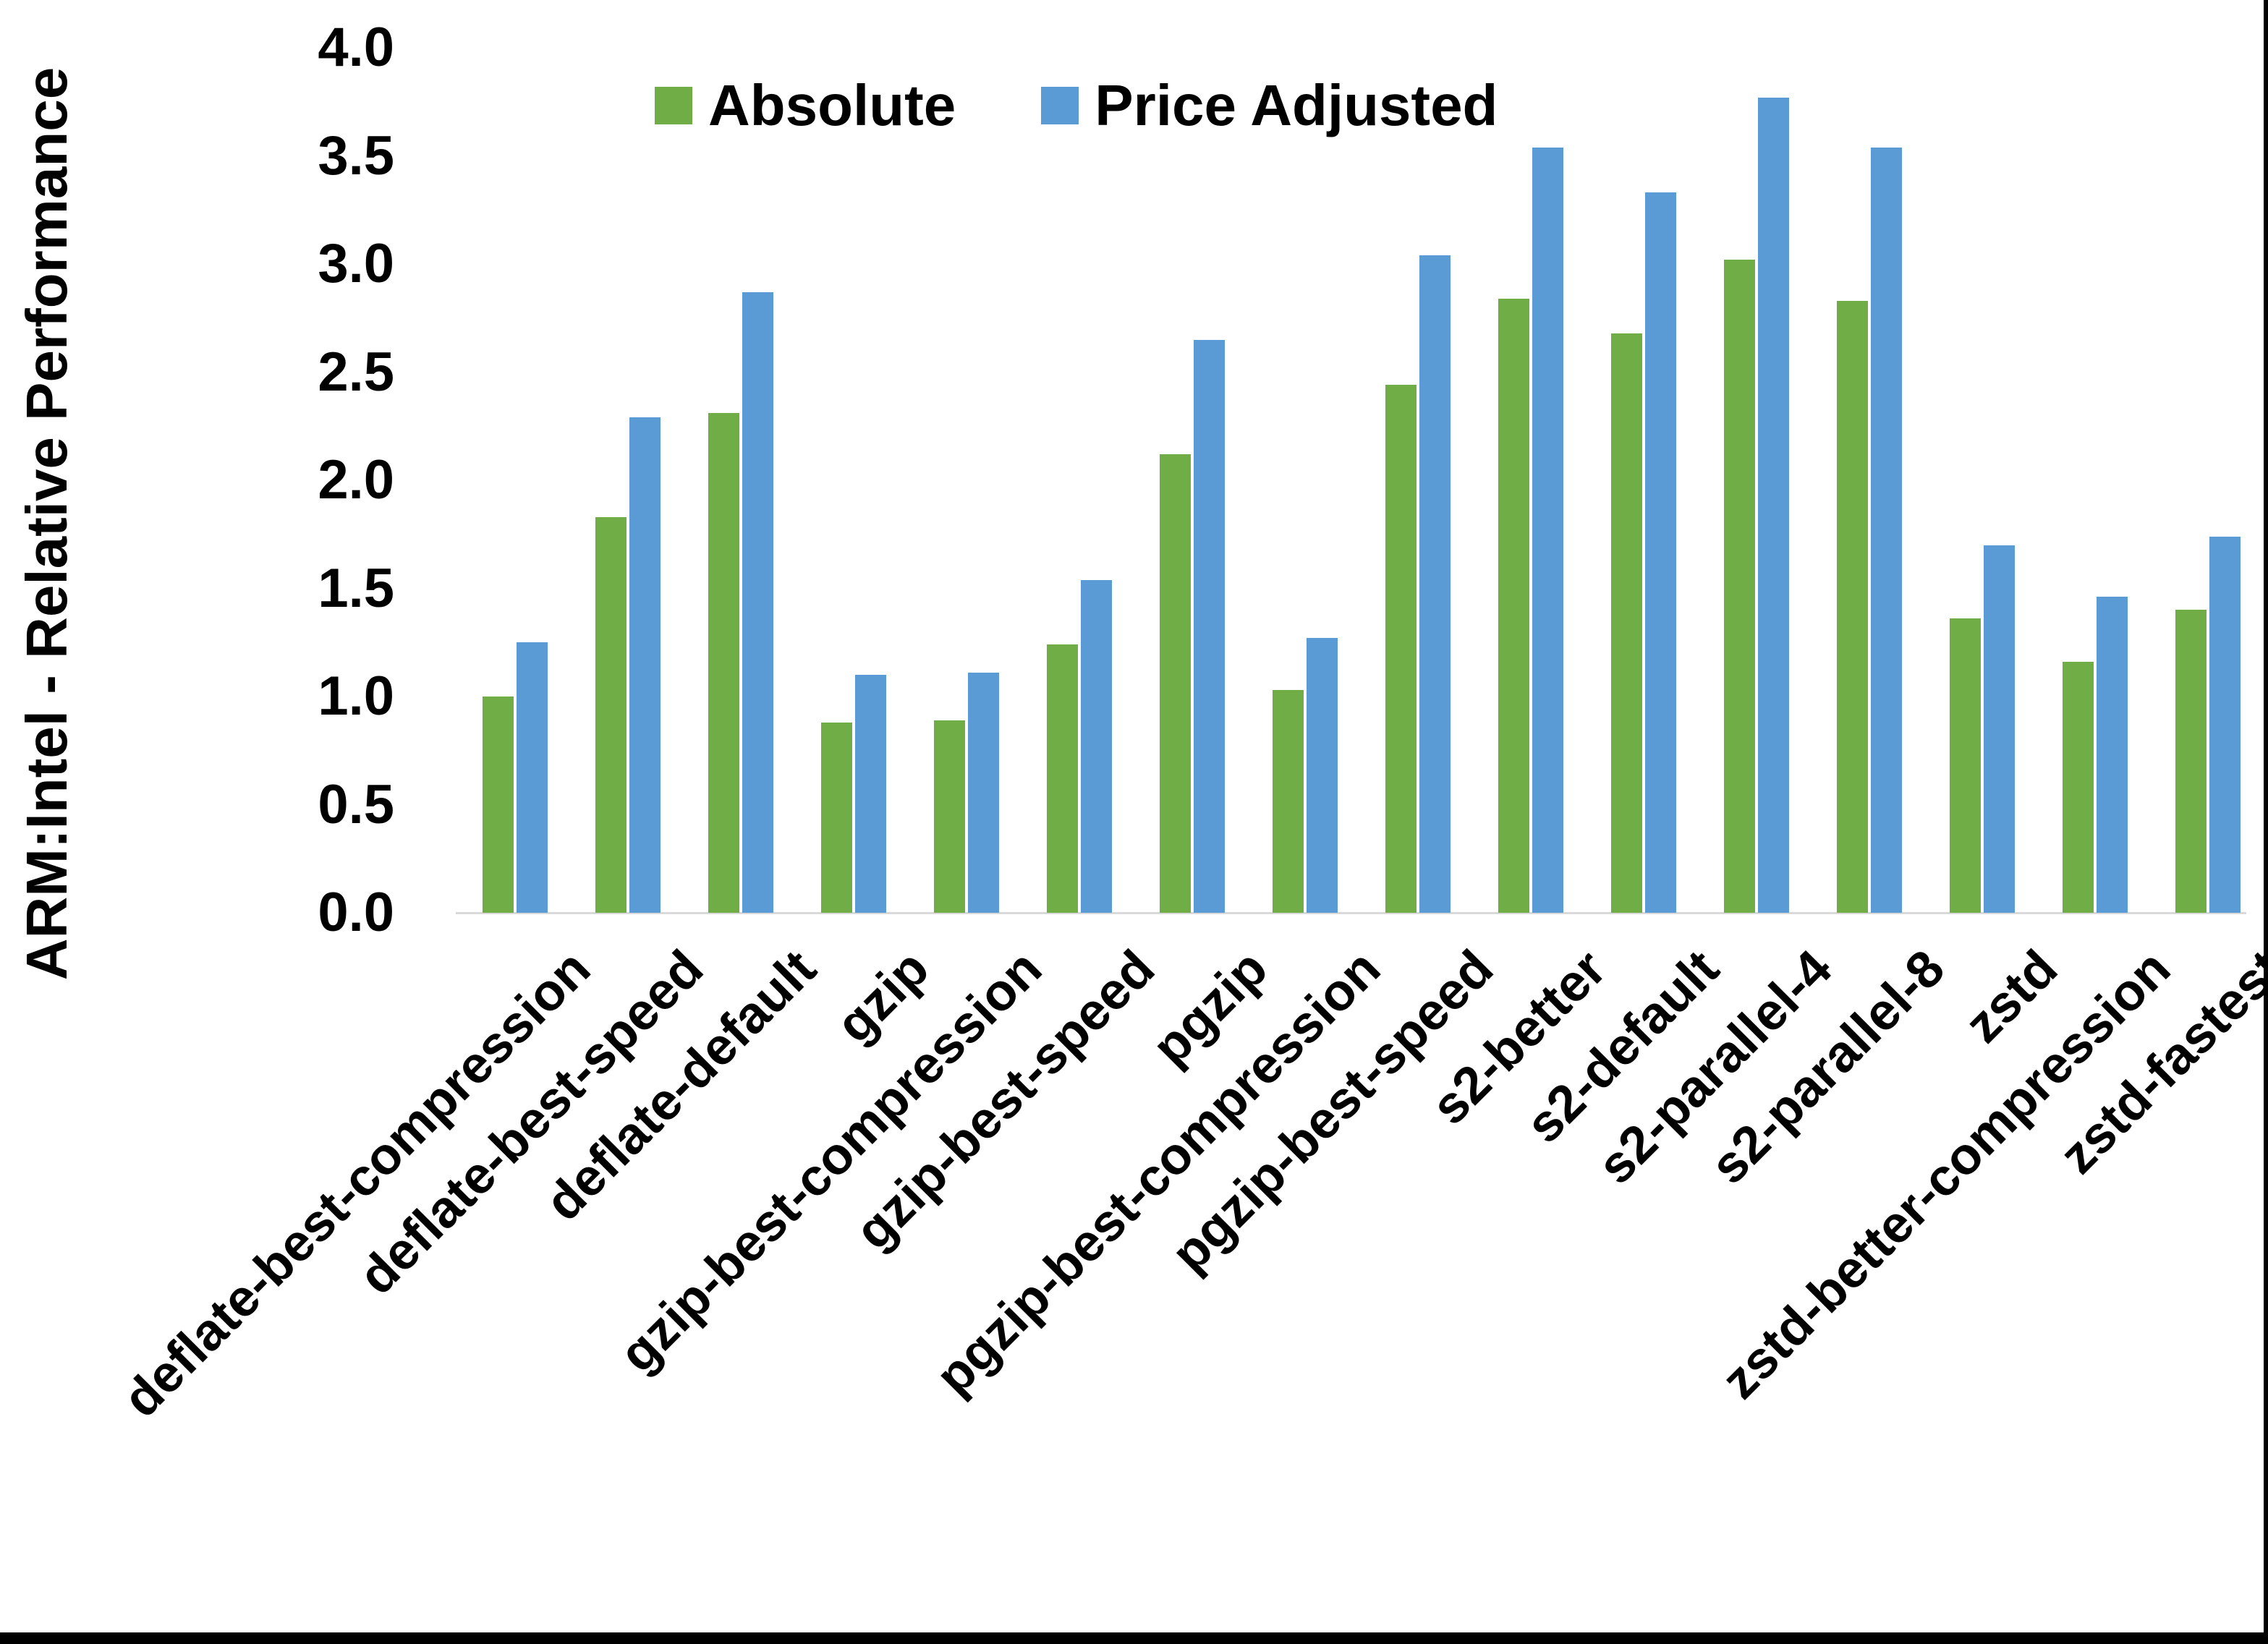 The width and height of the screenshot is (2268, 1644). I want to click on bar-absolute-zstd-better-compression, so click(2078, 787).